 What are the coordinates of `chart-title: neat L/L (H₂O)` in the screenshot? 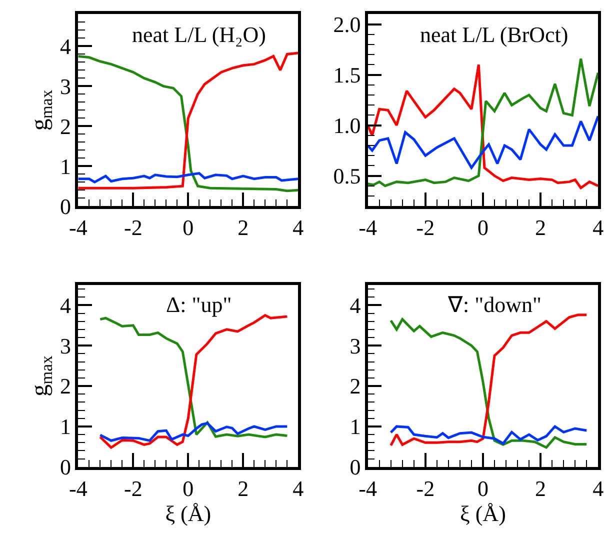 It's located at (199, 34).